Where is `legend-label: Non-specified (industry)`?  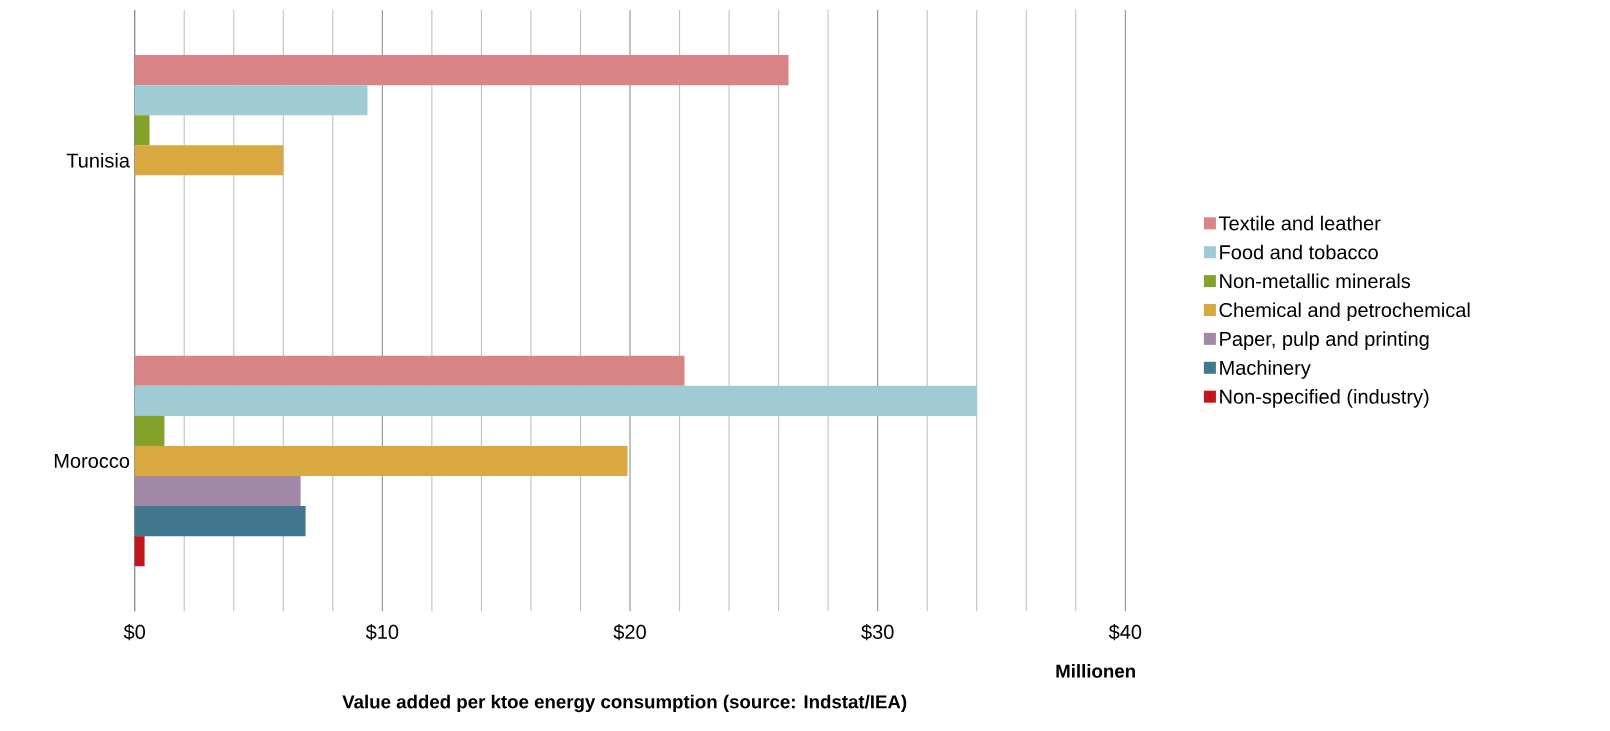 legend-label: Non-specified (industry) is located at coordinates (1324, 398).